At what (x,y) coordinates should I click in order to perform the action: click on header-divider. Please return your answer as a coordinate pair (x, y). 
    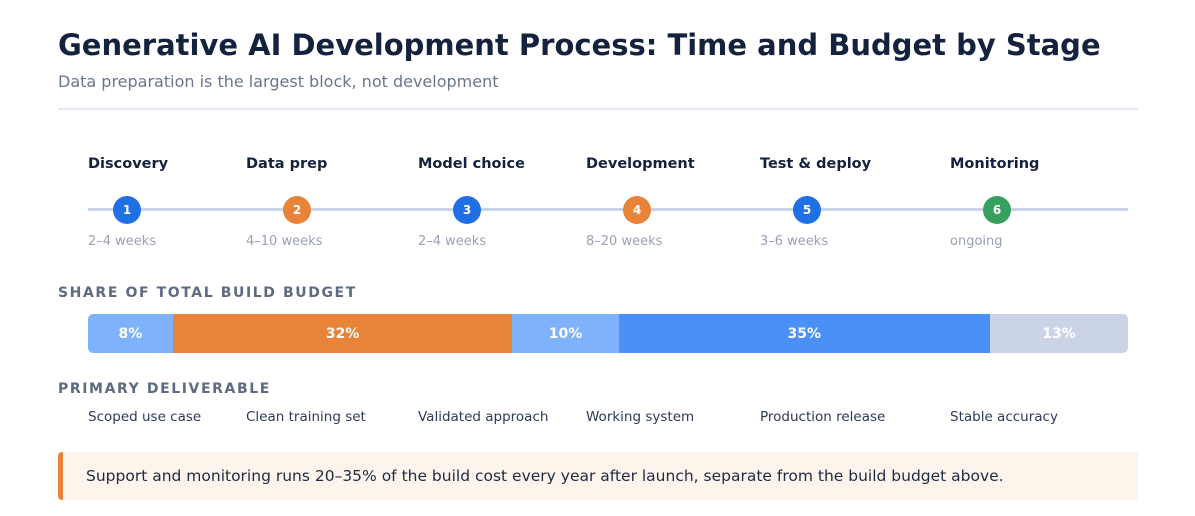
    Looking at the image, I should click on (598, 109).